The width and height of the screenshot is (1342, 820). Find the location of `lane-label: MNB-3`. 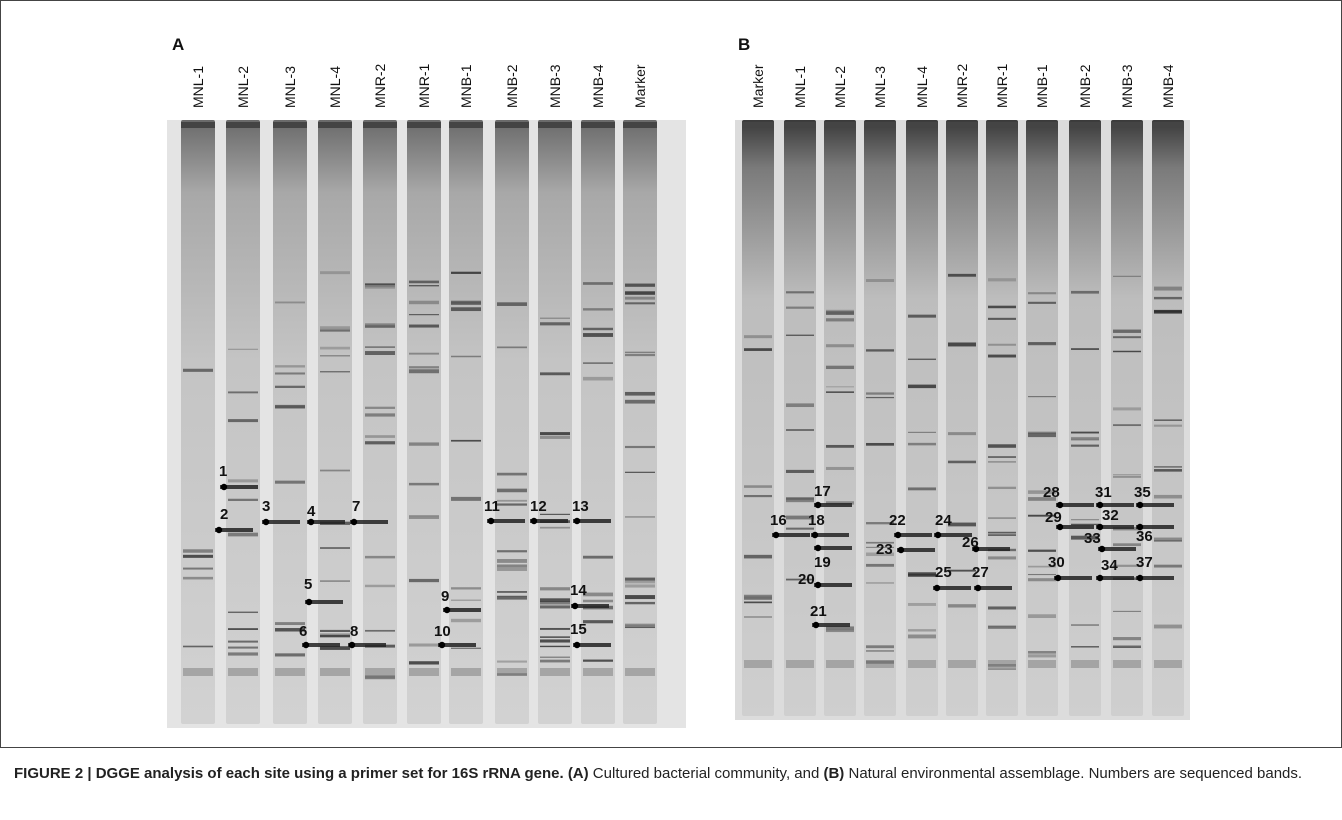

lane-label: MNB-3 is located at coordinates (1127, 86).